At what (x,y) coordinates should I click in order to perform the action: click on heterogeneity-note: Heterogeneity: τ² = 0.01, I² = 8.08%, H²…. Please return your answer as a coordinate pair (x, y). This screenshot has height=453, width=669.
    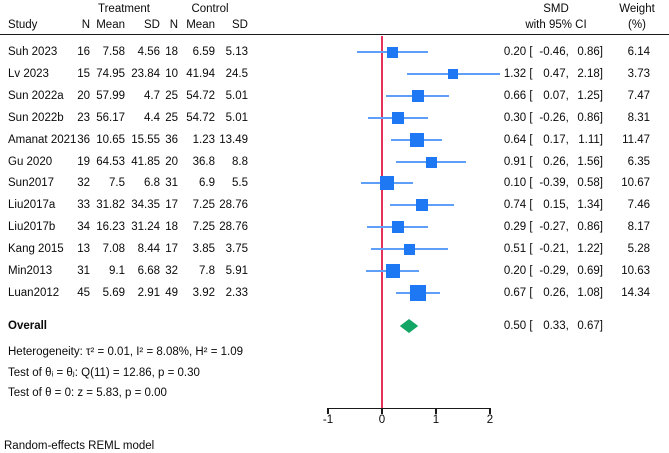
    Looking at the image, I should click on (125, 352).